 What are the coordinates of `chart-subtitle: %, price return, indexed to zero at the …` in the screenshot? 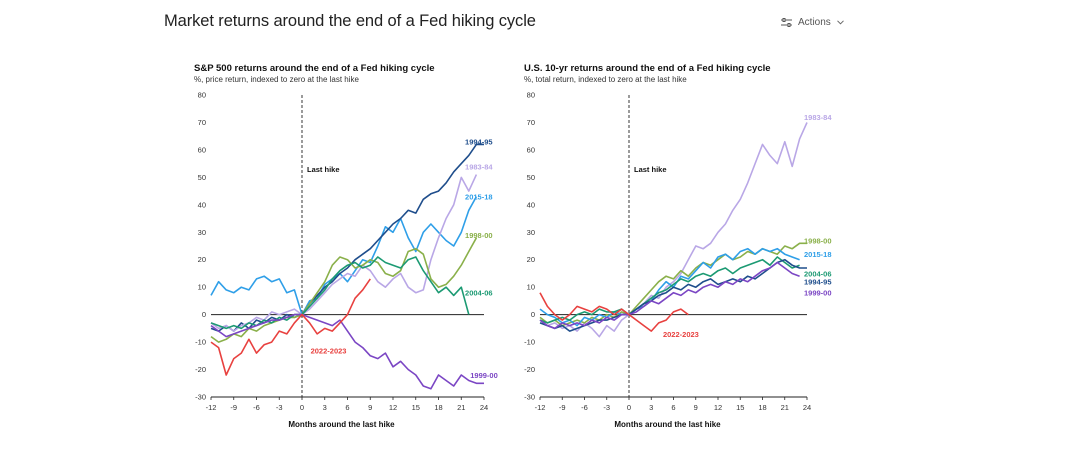 It's located at (277, 79).